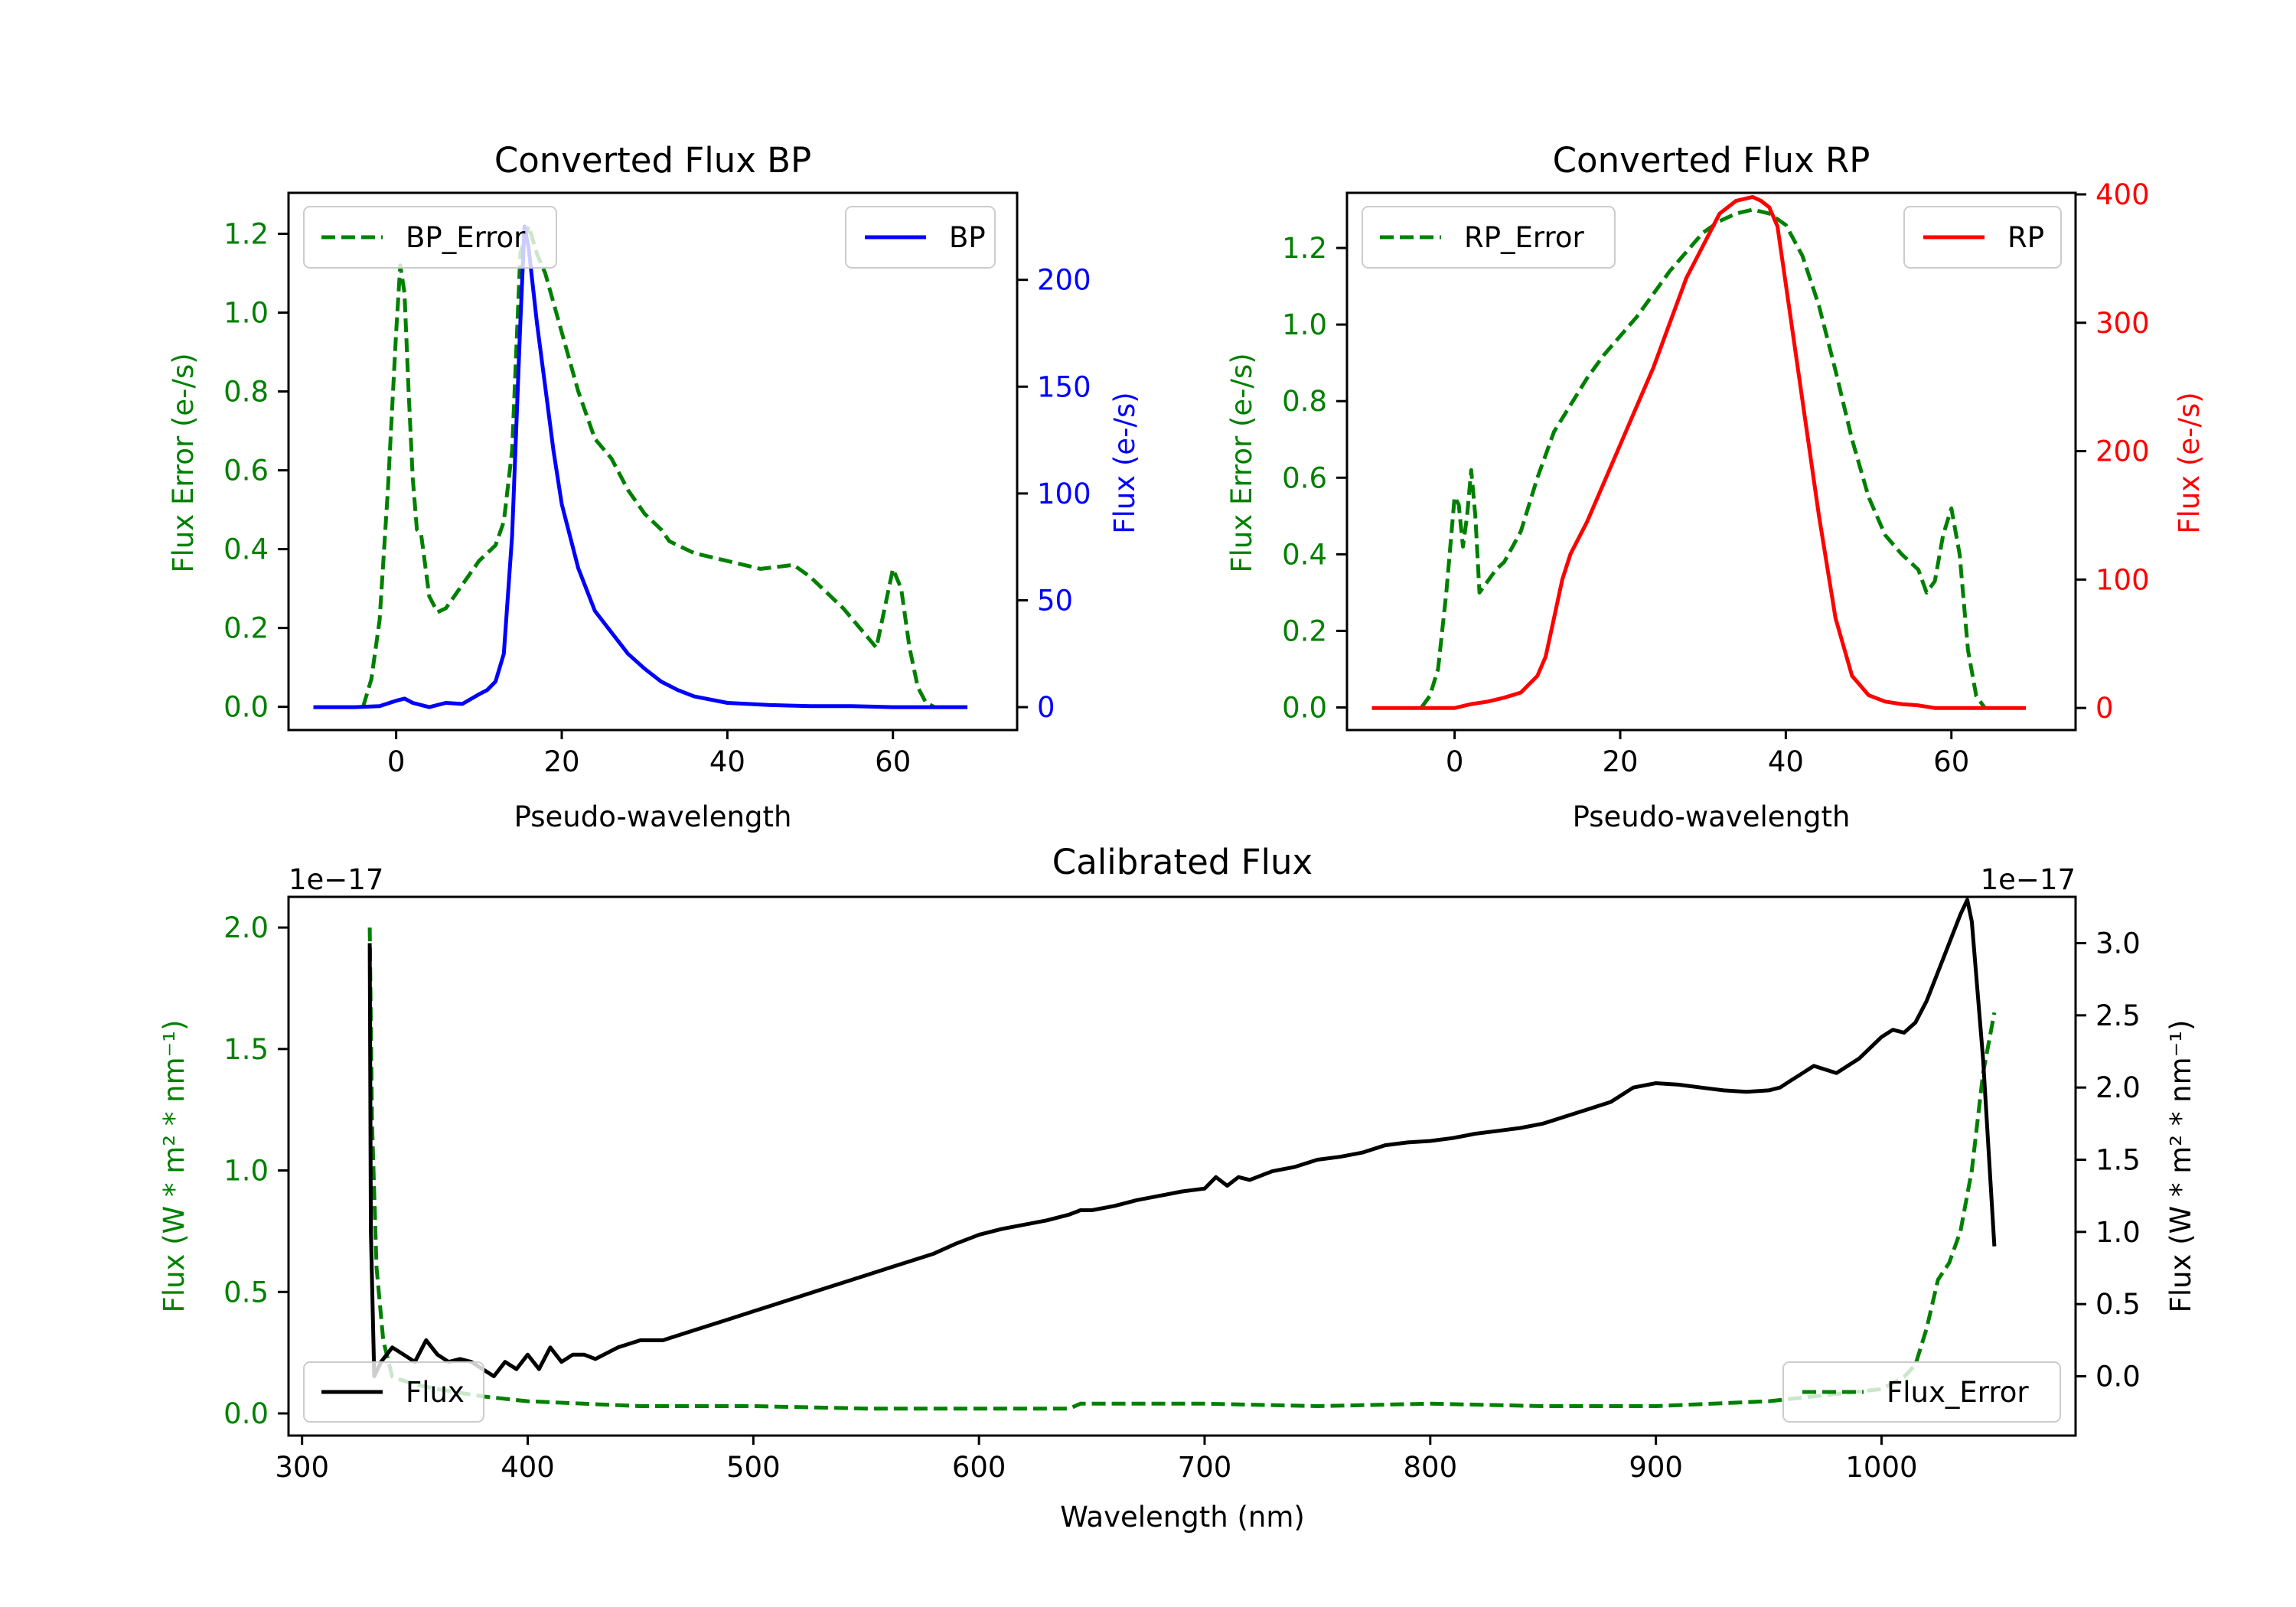 The image size is (2296, 1607). Describe the element at coordinates (336, 879) in the screenshot. I see `calibrated-left-offset: 1e−17` at that location.